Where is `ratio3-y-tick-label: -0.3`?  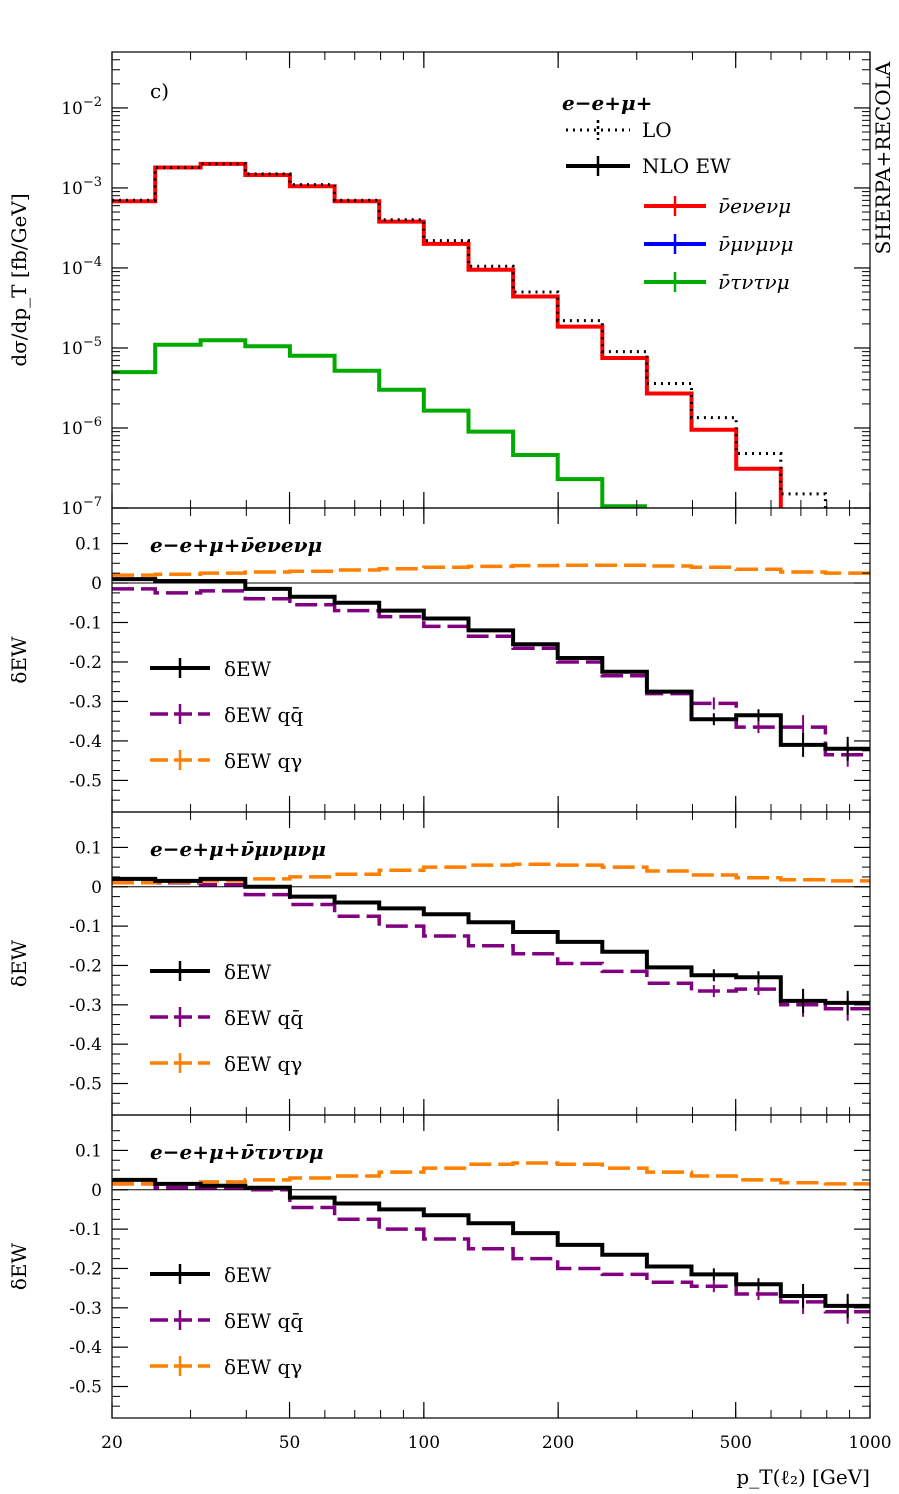
ratio3-y-tick-label: -0.3 is located at coordinates (85, 1309).